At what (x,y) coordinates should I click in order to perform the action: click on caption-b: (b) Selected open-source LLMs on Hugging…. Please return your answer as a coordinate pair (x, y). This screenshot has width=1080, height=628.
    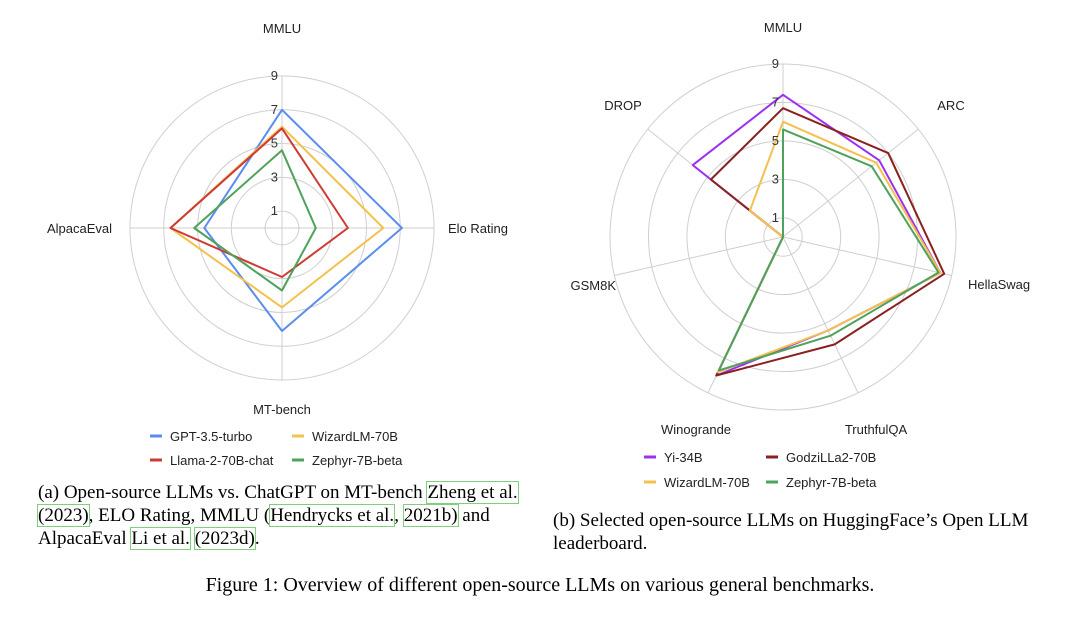
    Looking at the image, I should click on (791, 532).